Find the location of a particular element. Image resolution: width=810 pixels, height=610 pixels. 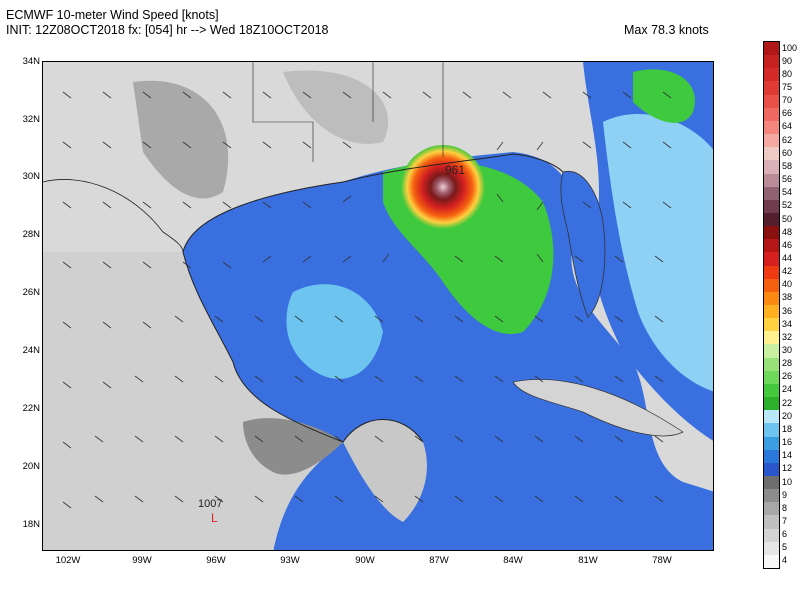

colorbar-label: 4 is located at coordinates (785, 560).